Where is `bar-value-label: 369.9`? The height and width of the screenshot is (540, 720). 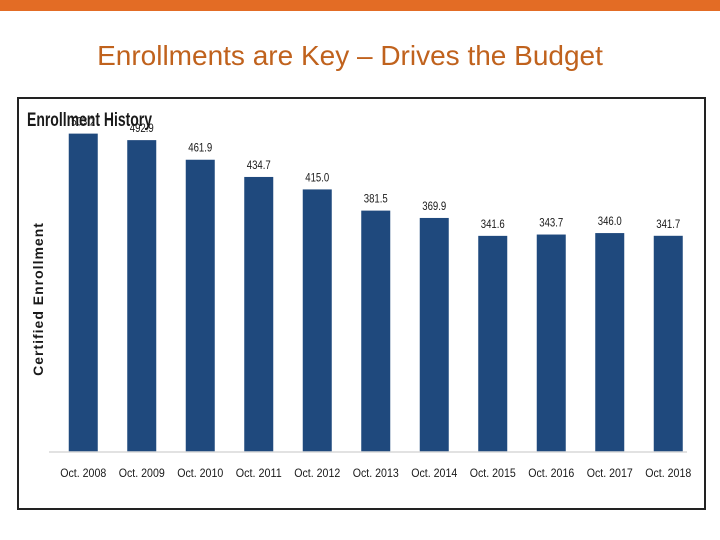
bar-value-label: 369.9 is located at coordinates (434, 206).